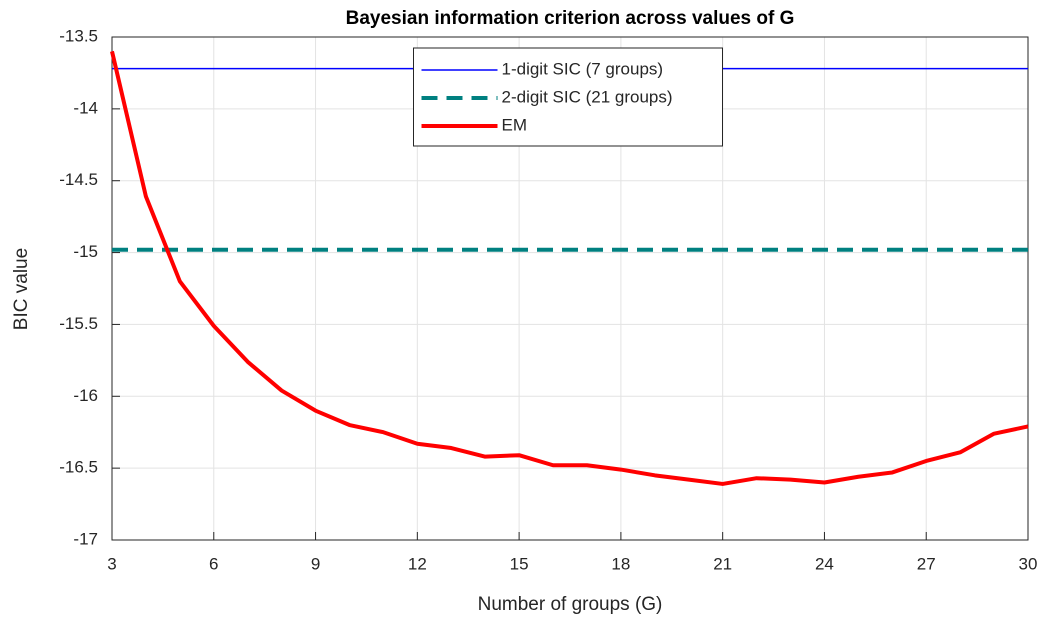  I want to click on x-axis-label: Number of groups (G), so click(570, 604).